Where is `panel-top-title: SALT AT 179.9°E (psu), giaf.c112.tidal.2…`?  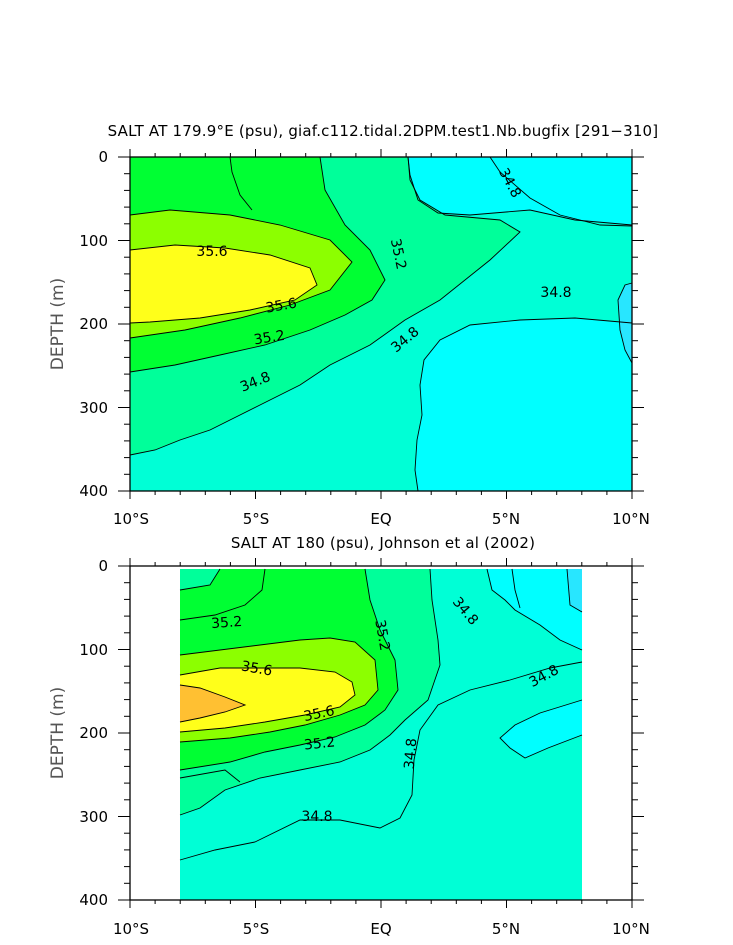 panel-top-title: SALT AT 179.9°E (psu), giaf.c112.tidal.2… is located at coordinates (383, 131).